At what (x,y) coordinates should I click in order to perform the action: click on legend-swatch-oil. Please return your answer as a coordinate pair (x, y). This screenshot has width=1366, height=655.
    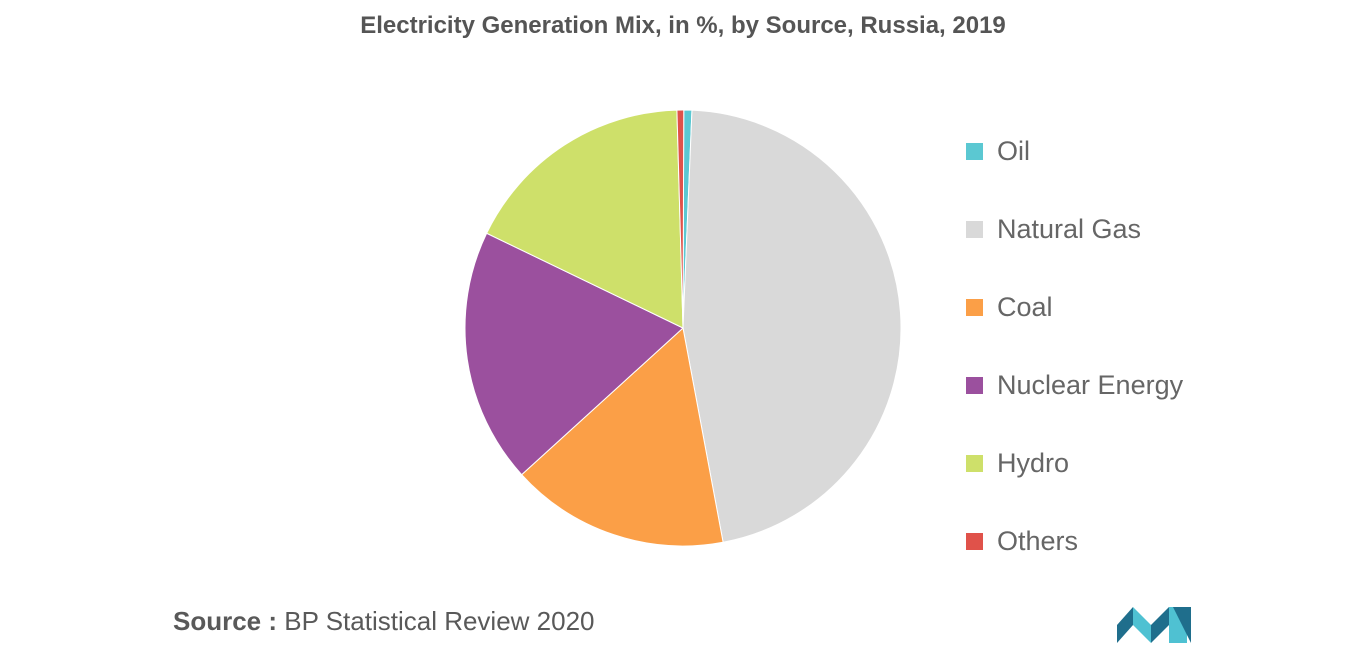
    Looking at the image, I should click on (974, 151).